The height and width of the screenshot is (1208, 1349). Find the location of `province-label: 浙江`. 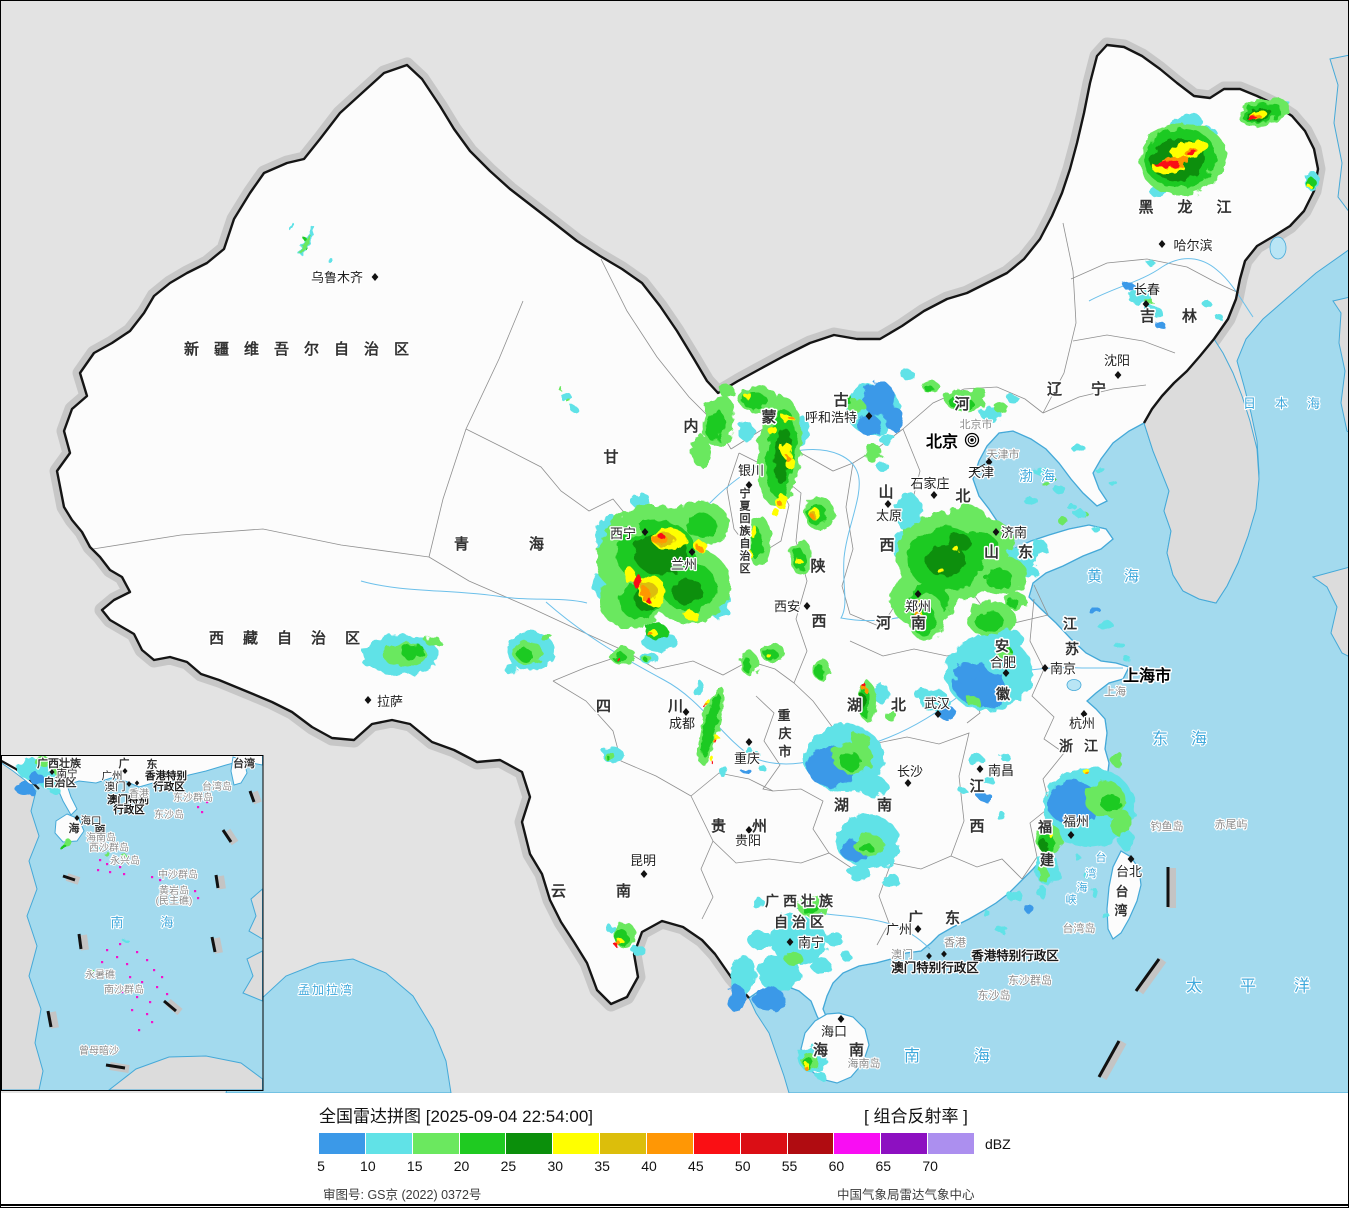

province-label: 浙江 is located at coordinates (1084, 746).